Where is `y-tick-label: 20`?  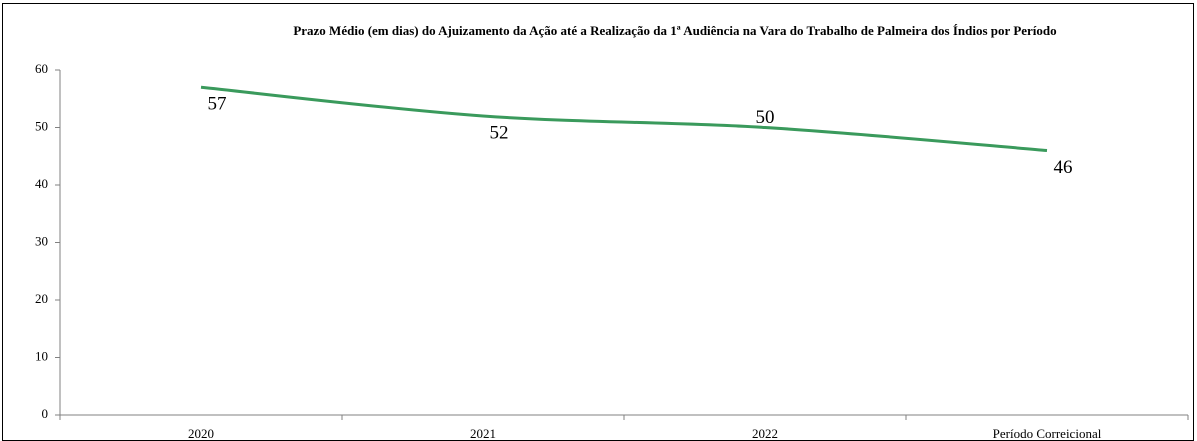 y-tick-label: 20 is located at coordinates (41, 298).